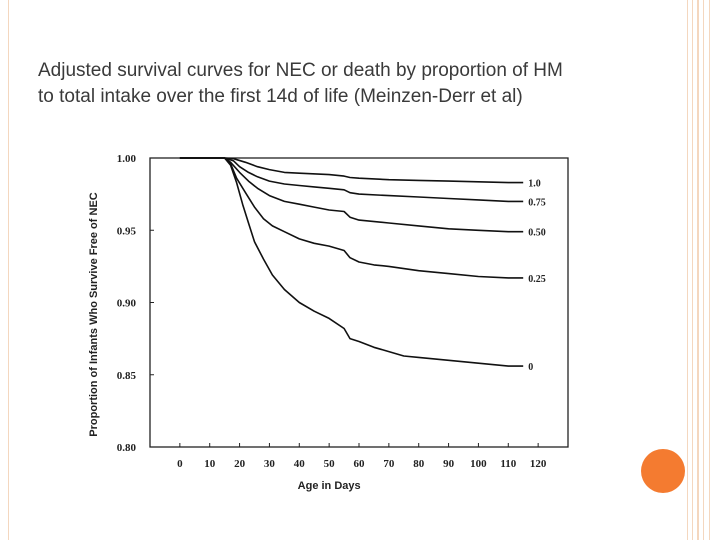  I want to click on x-tick-label: 10, so click(210, 464).